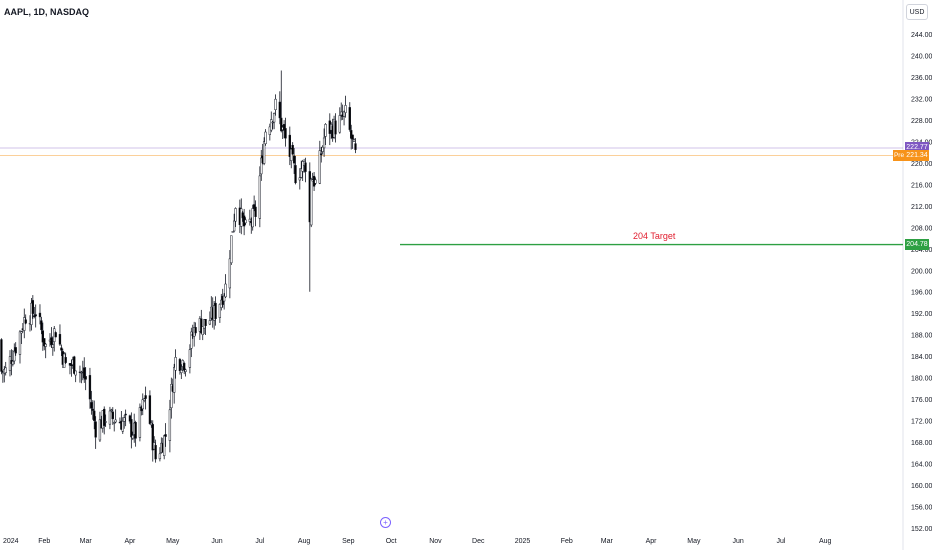  I want to click on y-tick-label: 232.00, so click(921, 99).